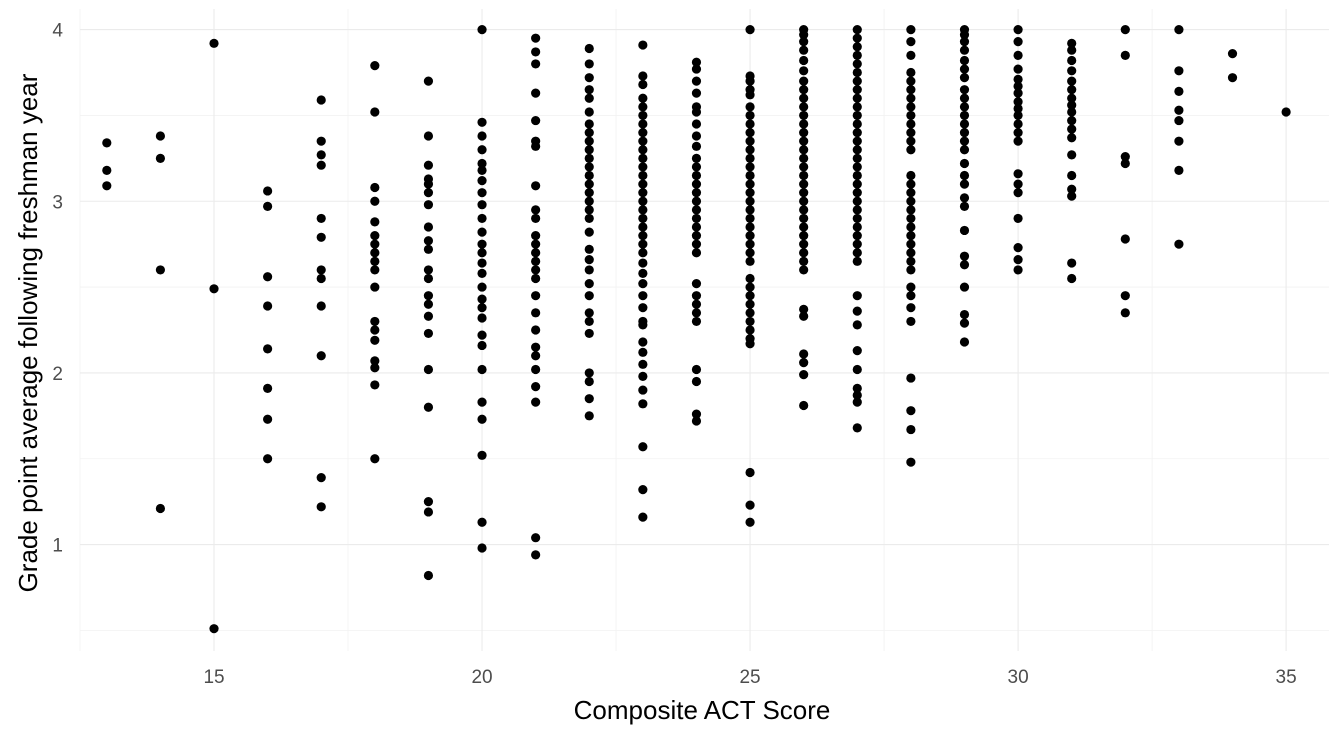 This screenshot has height=739, width=1344. What do you see at coordinates (57, 546) in the screenshot?
I see `y-tick-label: 1` at bounding box center [57, 546].